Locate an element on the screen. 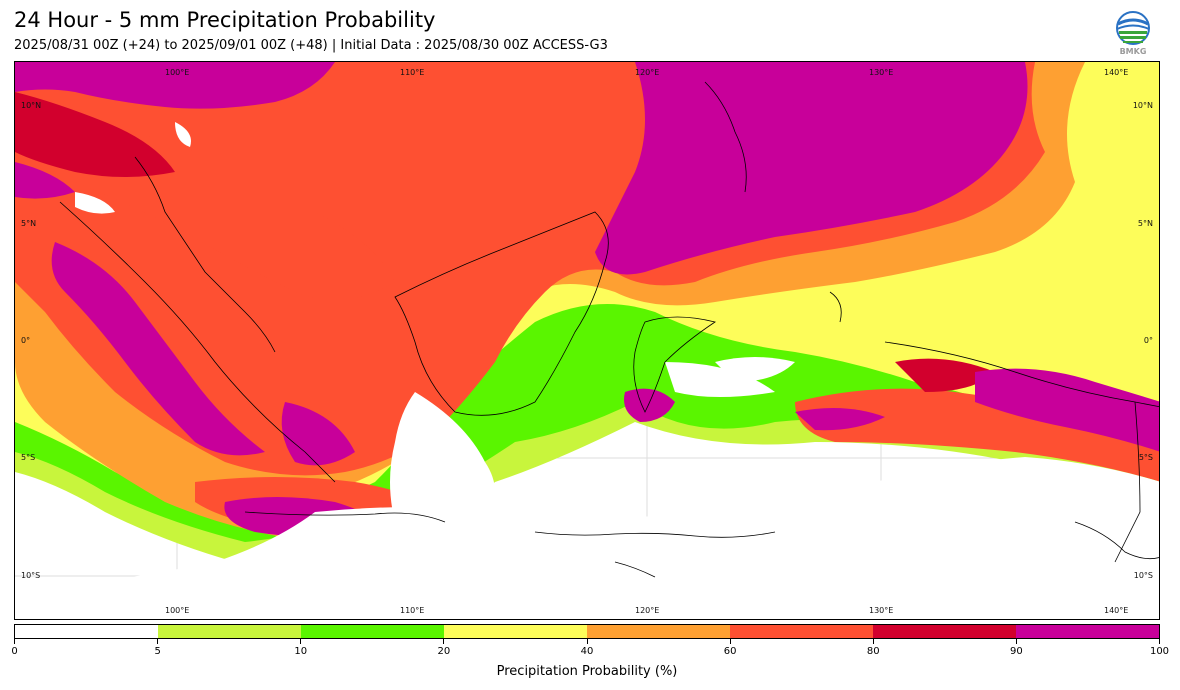  lat-label-right: 0° is located at coordinates (1148, 340).